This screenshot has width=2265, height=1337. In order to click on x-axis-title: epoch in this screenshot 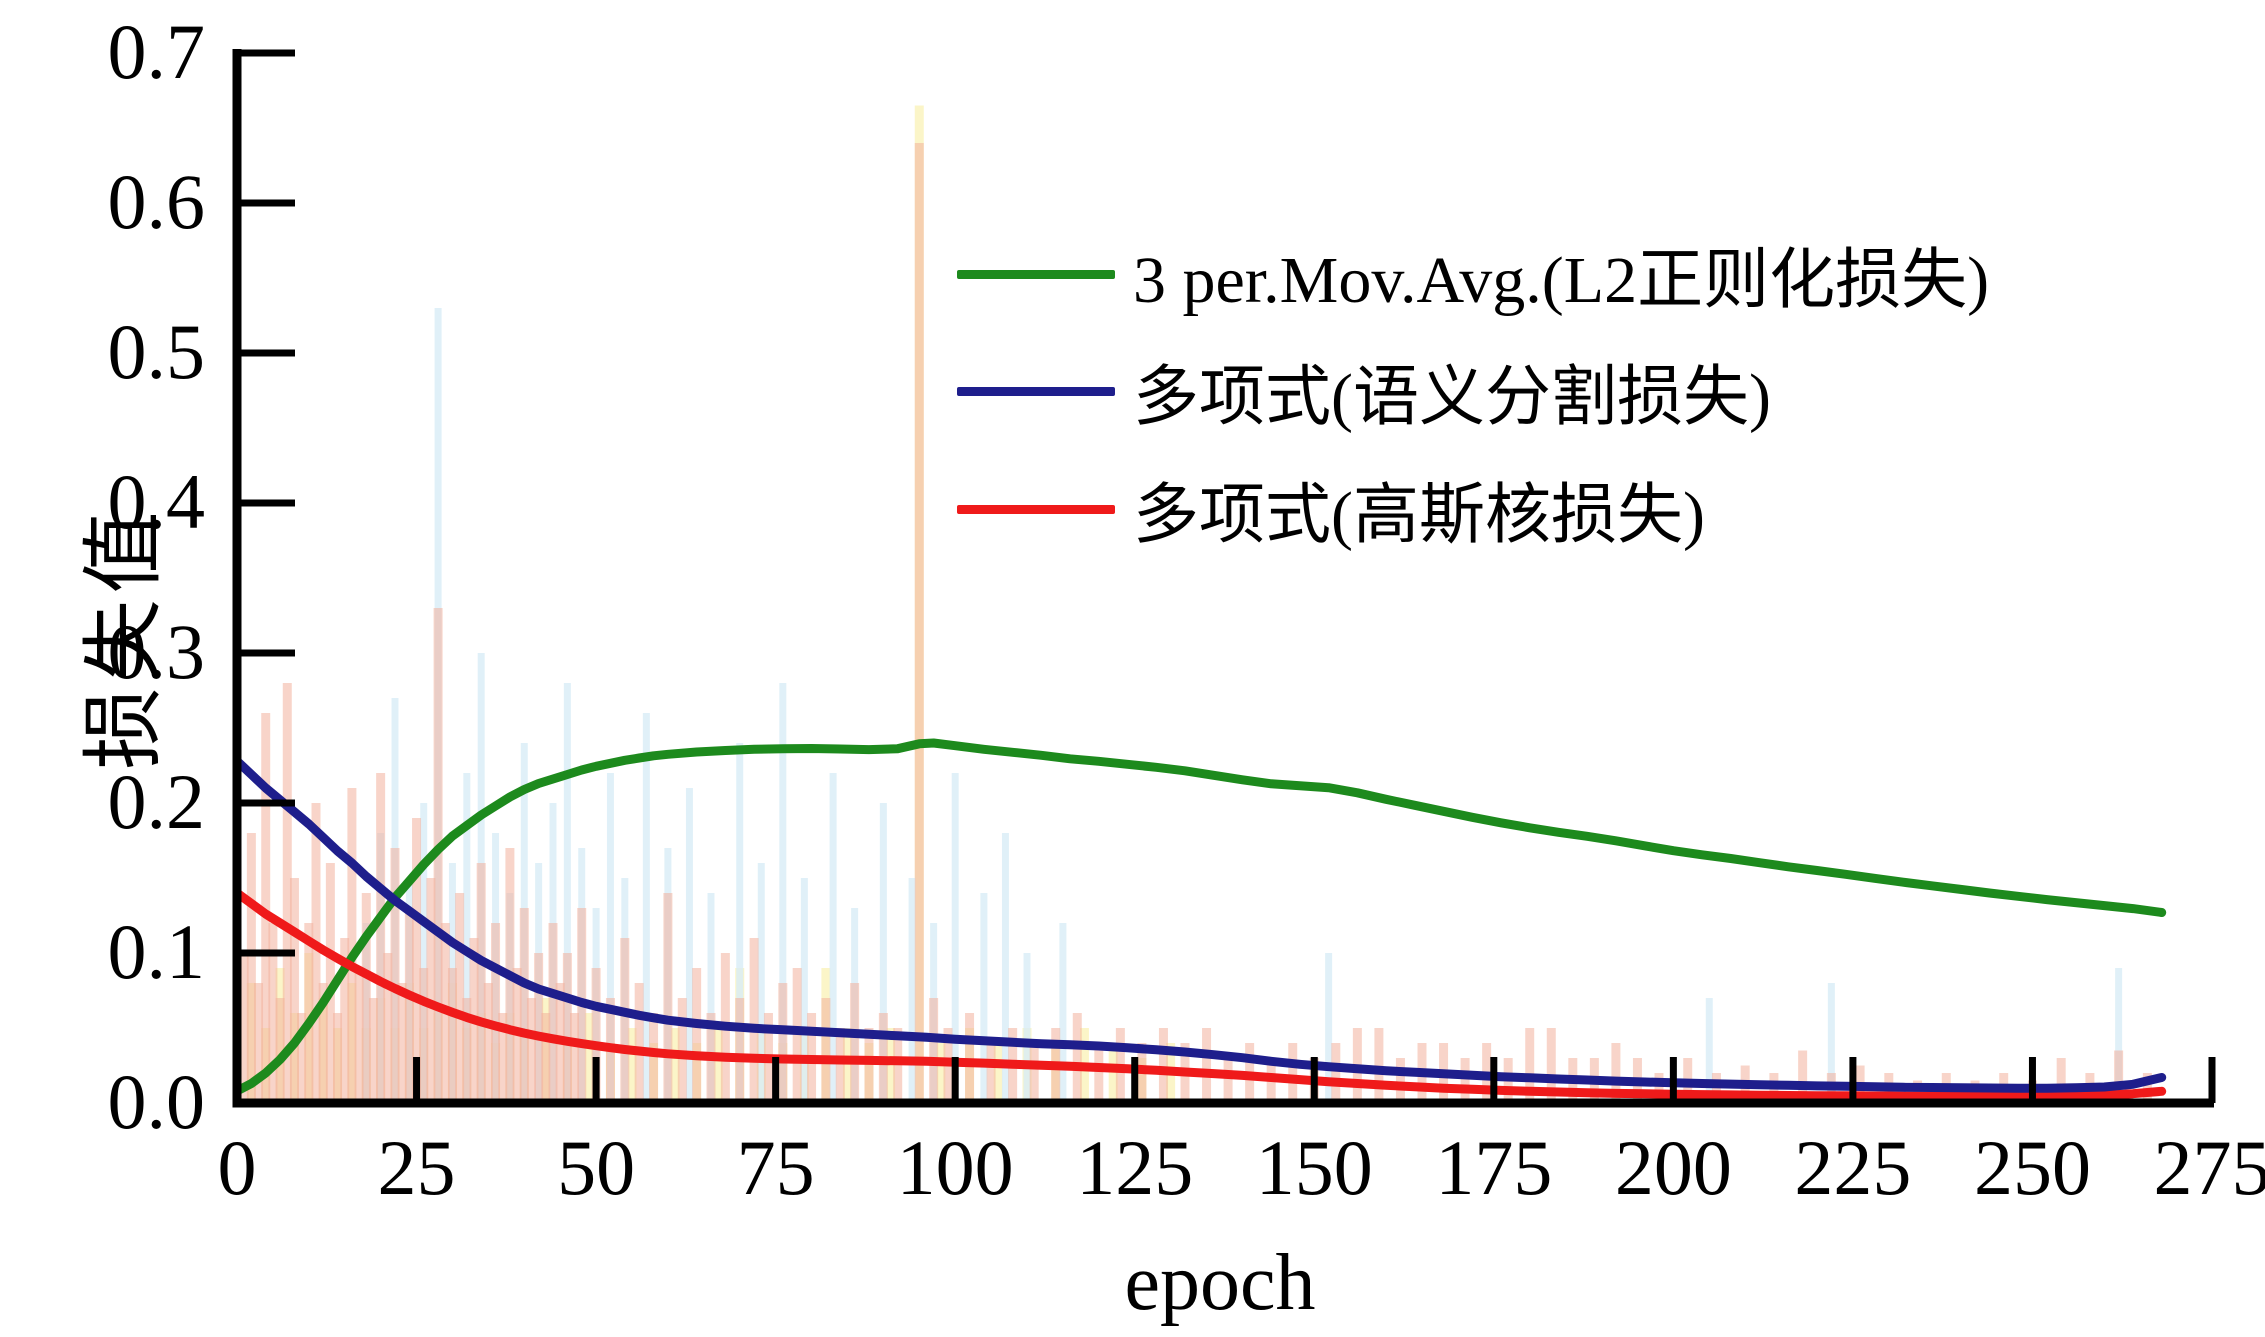, I will do `click(1220, 1283)`.